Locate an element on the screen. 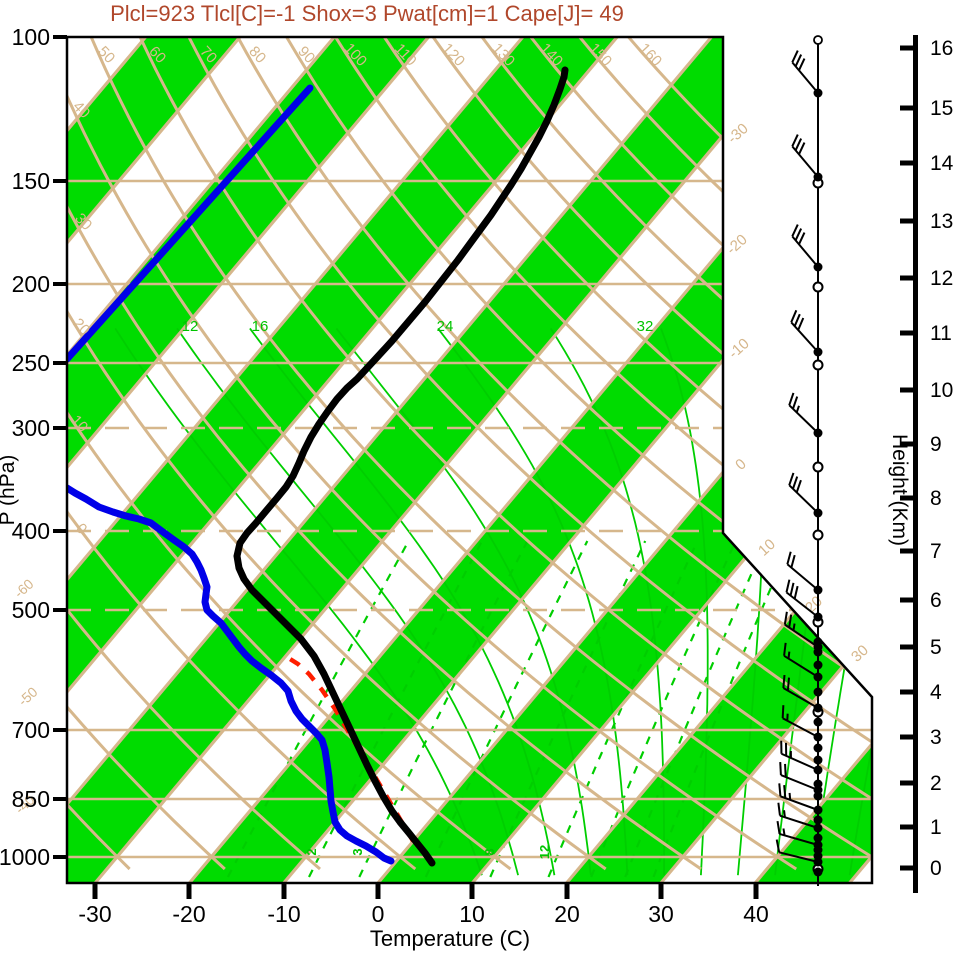  dewpoint-curve is located at coordinates (231, 674).